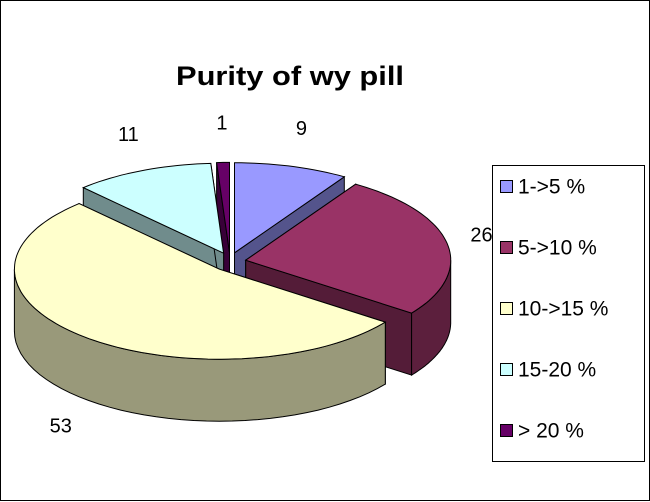  Describe the element at coordinates (128, 135) in the screenshot. I see `data-label: 11` at that location.